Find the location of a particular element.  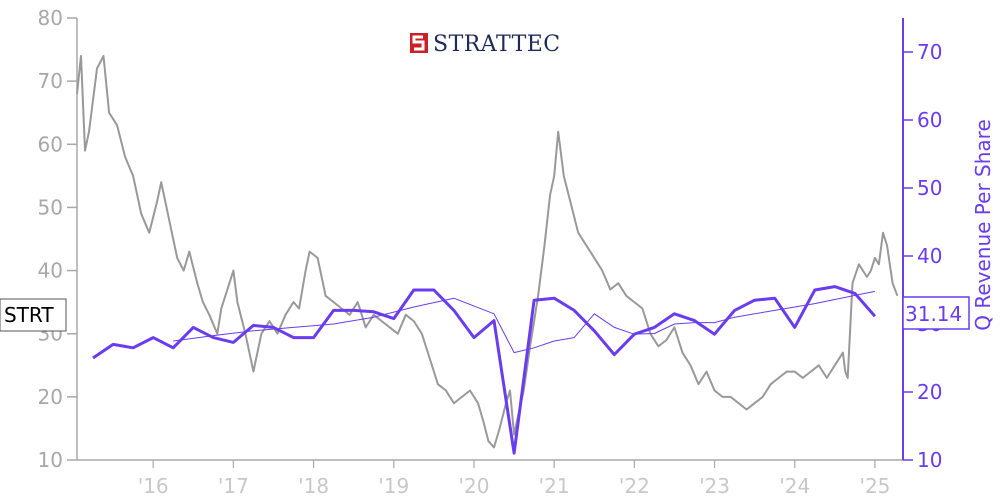

x-tick-label: '17 is located at coordinates (233, 486).